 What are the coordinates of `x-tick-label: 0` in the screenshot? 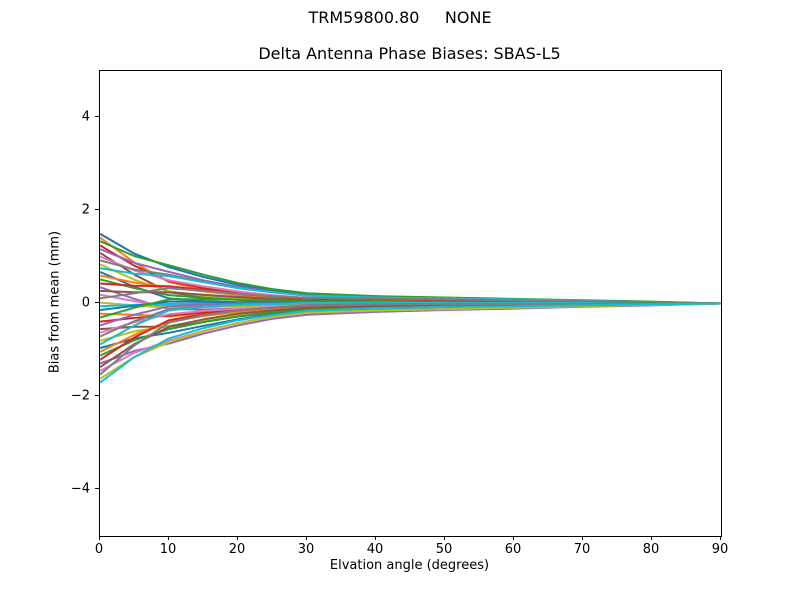 It's located at (99, 549).